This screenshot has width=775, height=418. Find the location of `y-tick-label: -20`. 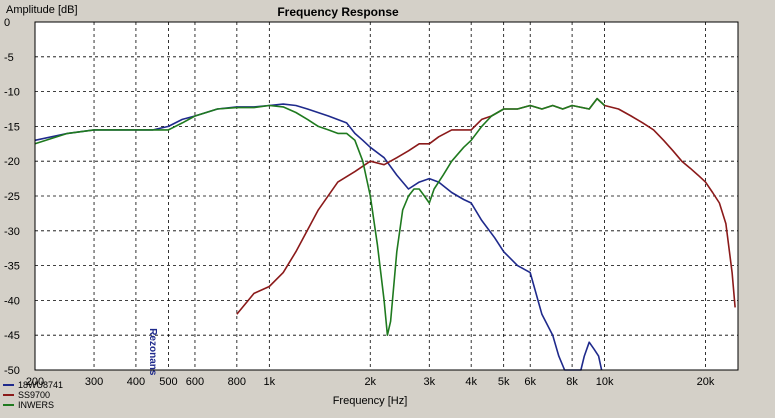

y-tick-label: -20 is located at coordinates (12, 162).